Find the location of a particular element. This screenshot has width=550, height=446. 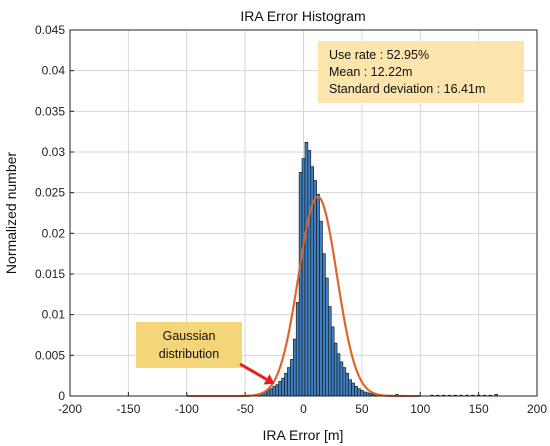

chart-title: IRA Error Histogram is located at coordinates (302, 16).